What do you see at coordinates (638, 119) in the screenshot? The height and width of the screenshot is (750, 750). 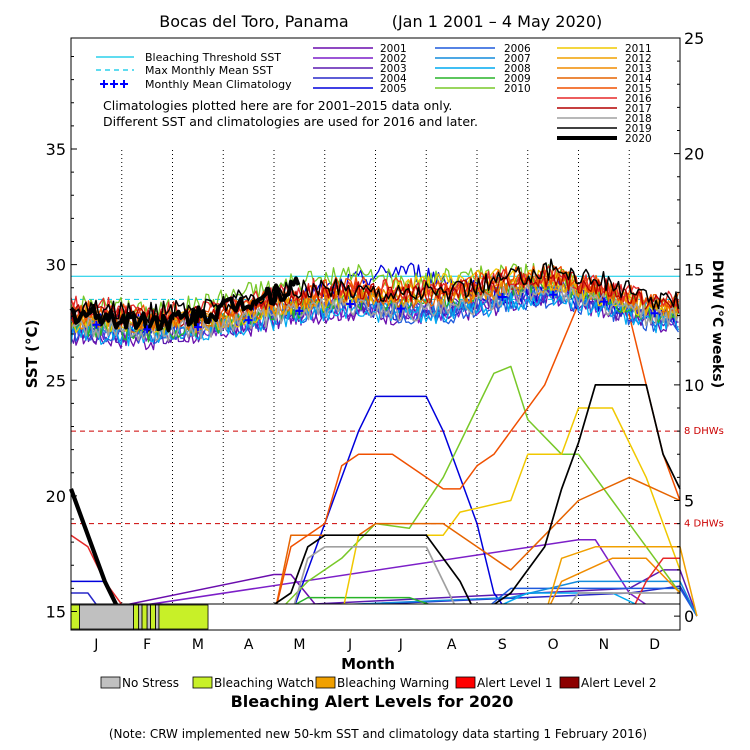 I see `legend-year-label: 2018` at bounding box center [638, 119].